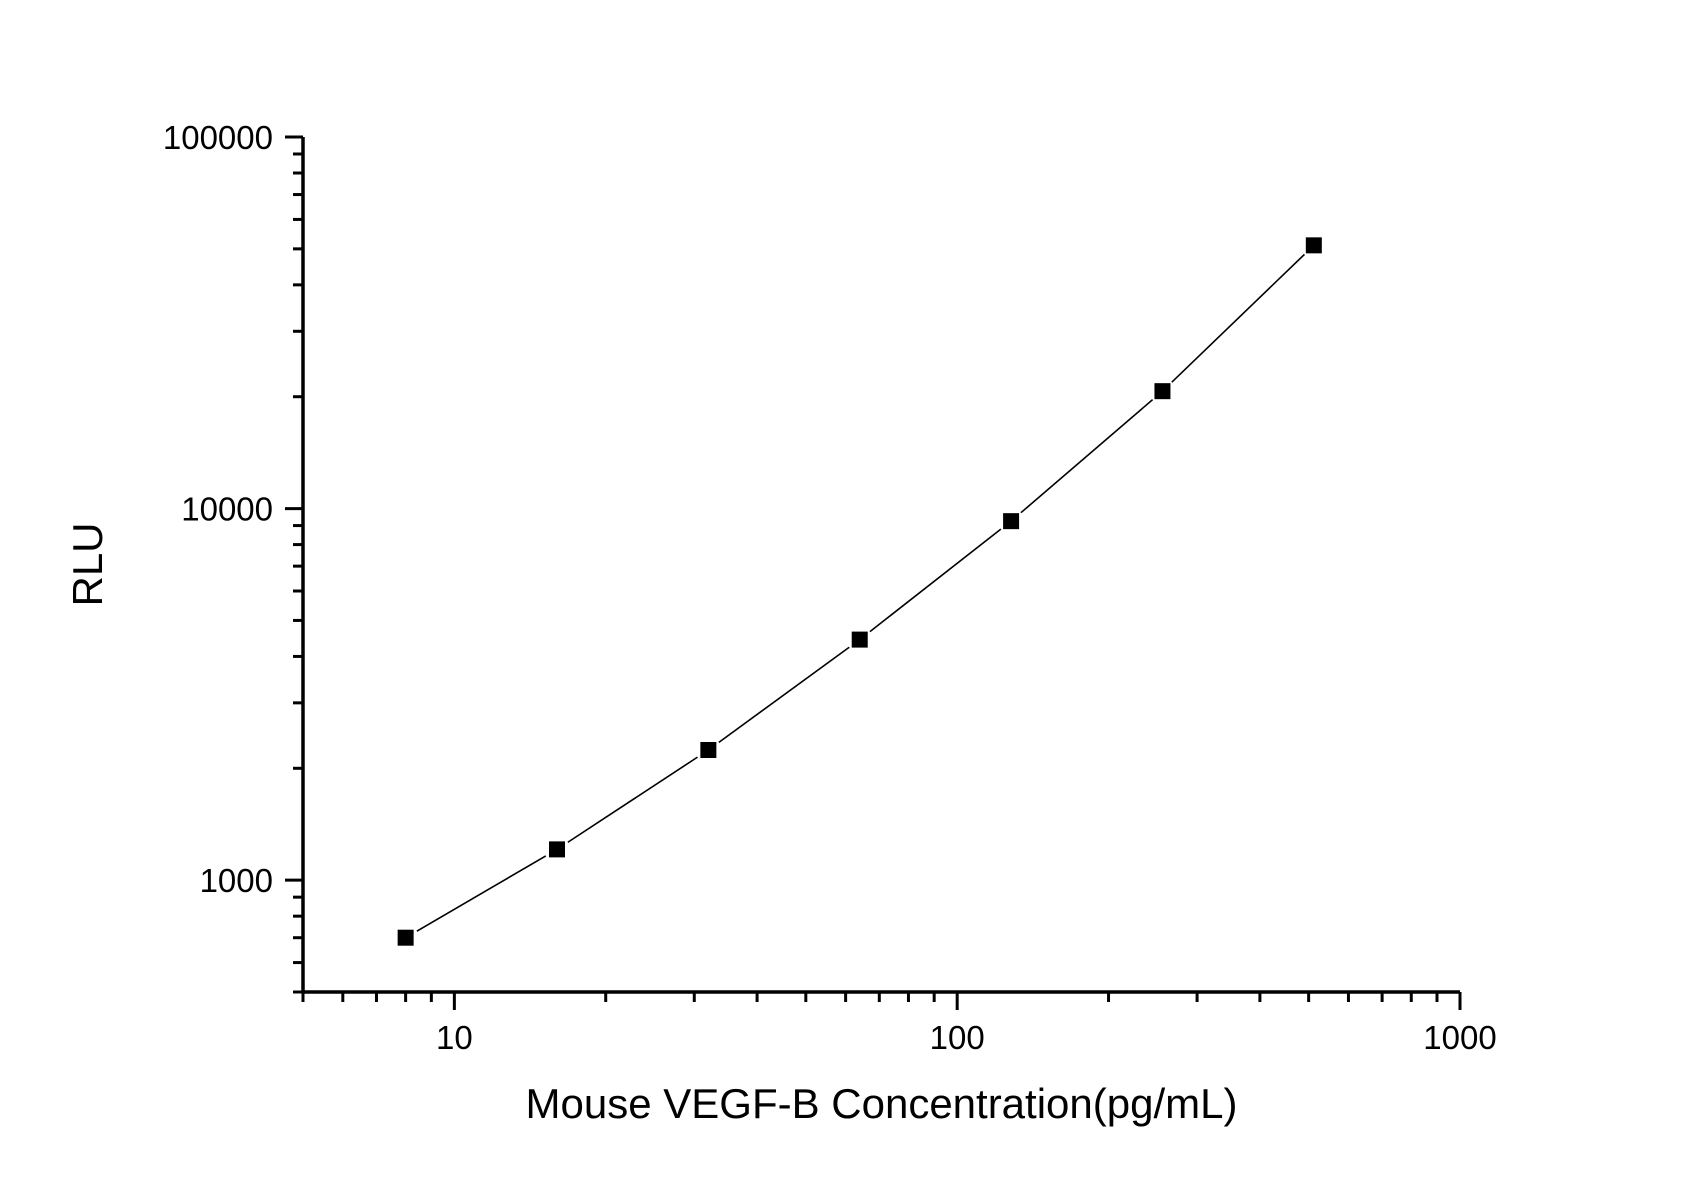 The height and width of the screenshot is (1189, 1695). I want to click on y-tick-label: 100000, so click(218, 137).